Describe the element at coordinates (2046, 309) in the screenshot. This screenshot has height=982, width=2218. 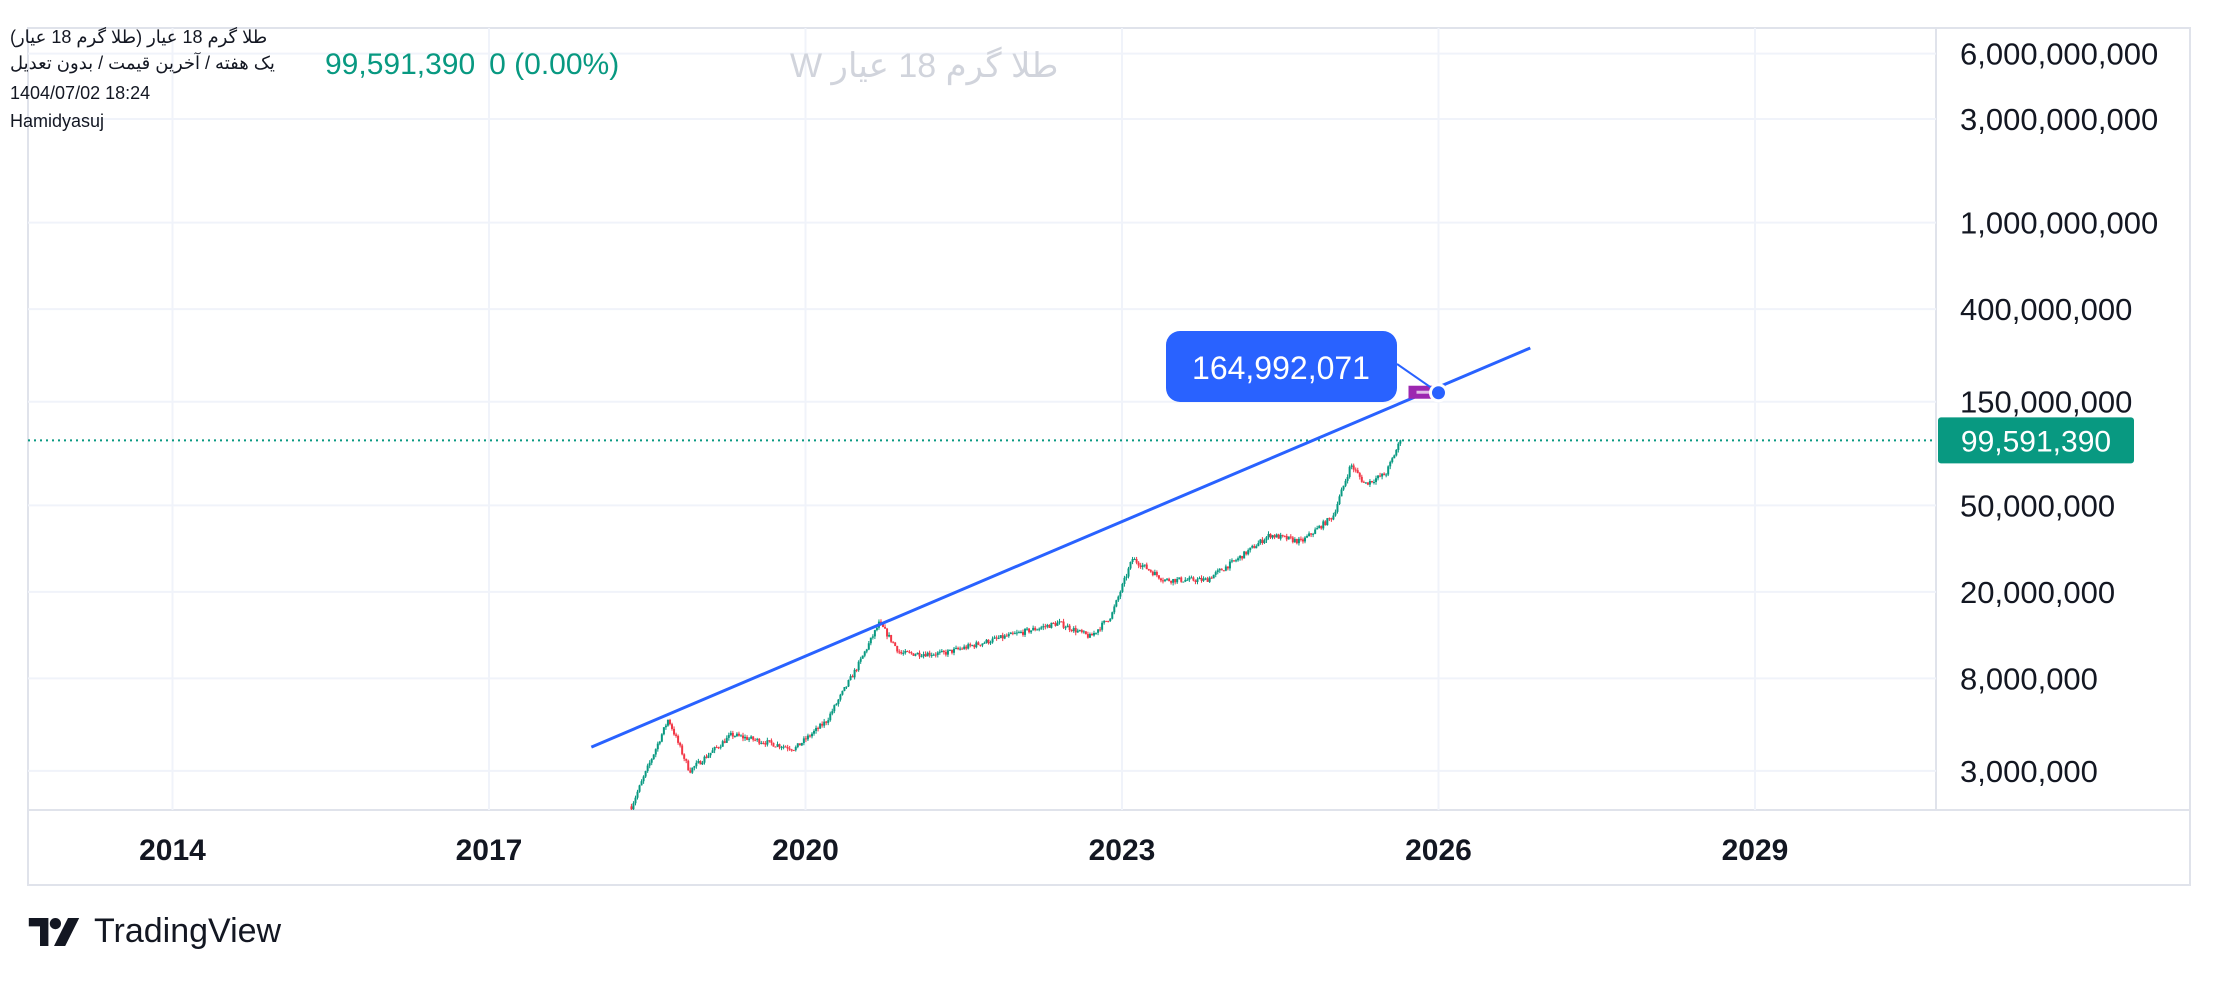
I see `price-axis-label: 400,000,000` at that location.